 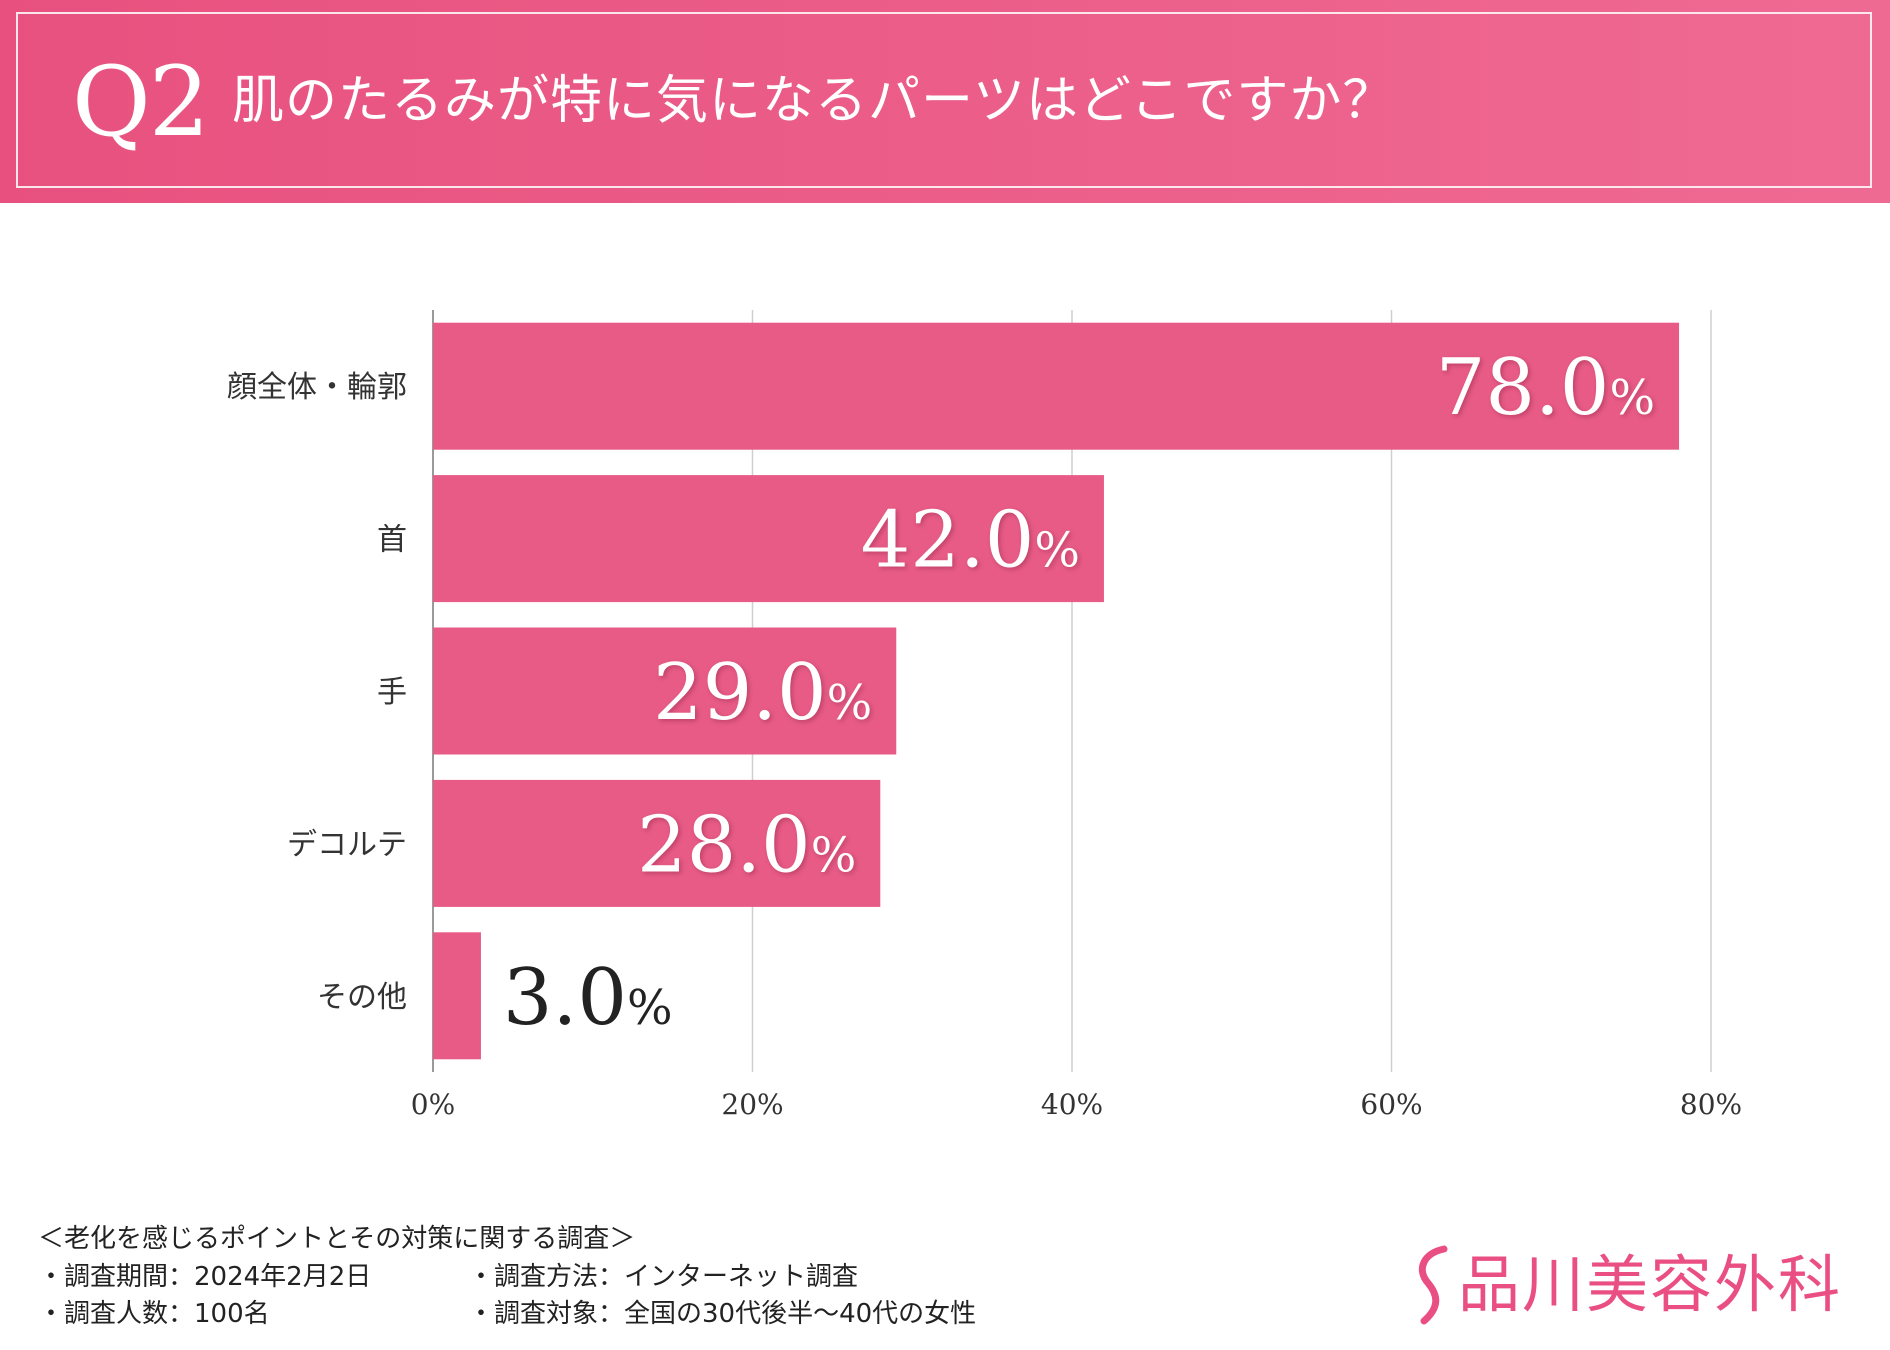 What do you see at coordinates (362, 997) in the screenshot?
I see `category-label: その他` at bounding box center [362, 997].